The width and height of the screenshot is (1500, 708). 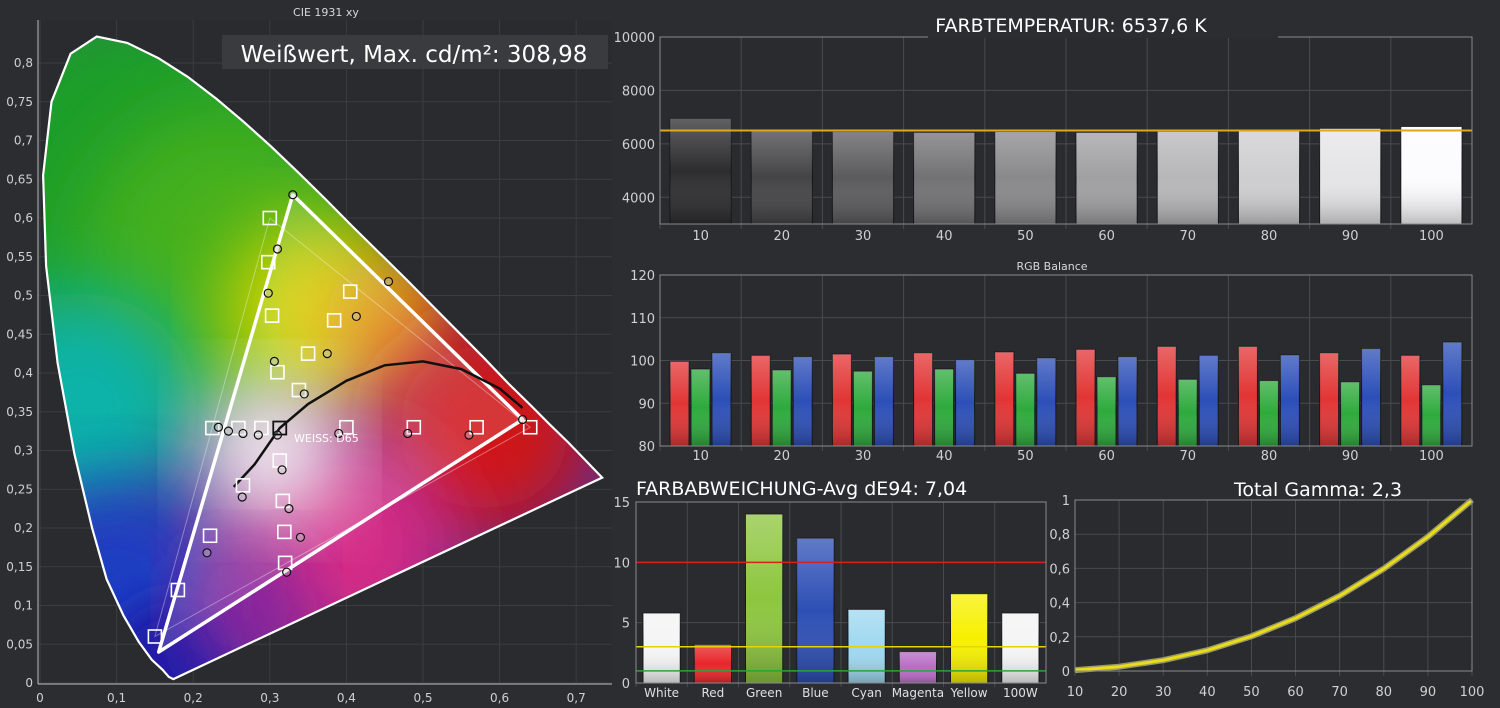 I want to click on gamma-ytick: 0, so click(x=1066, y=672).